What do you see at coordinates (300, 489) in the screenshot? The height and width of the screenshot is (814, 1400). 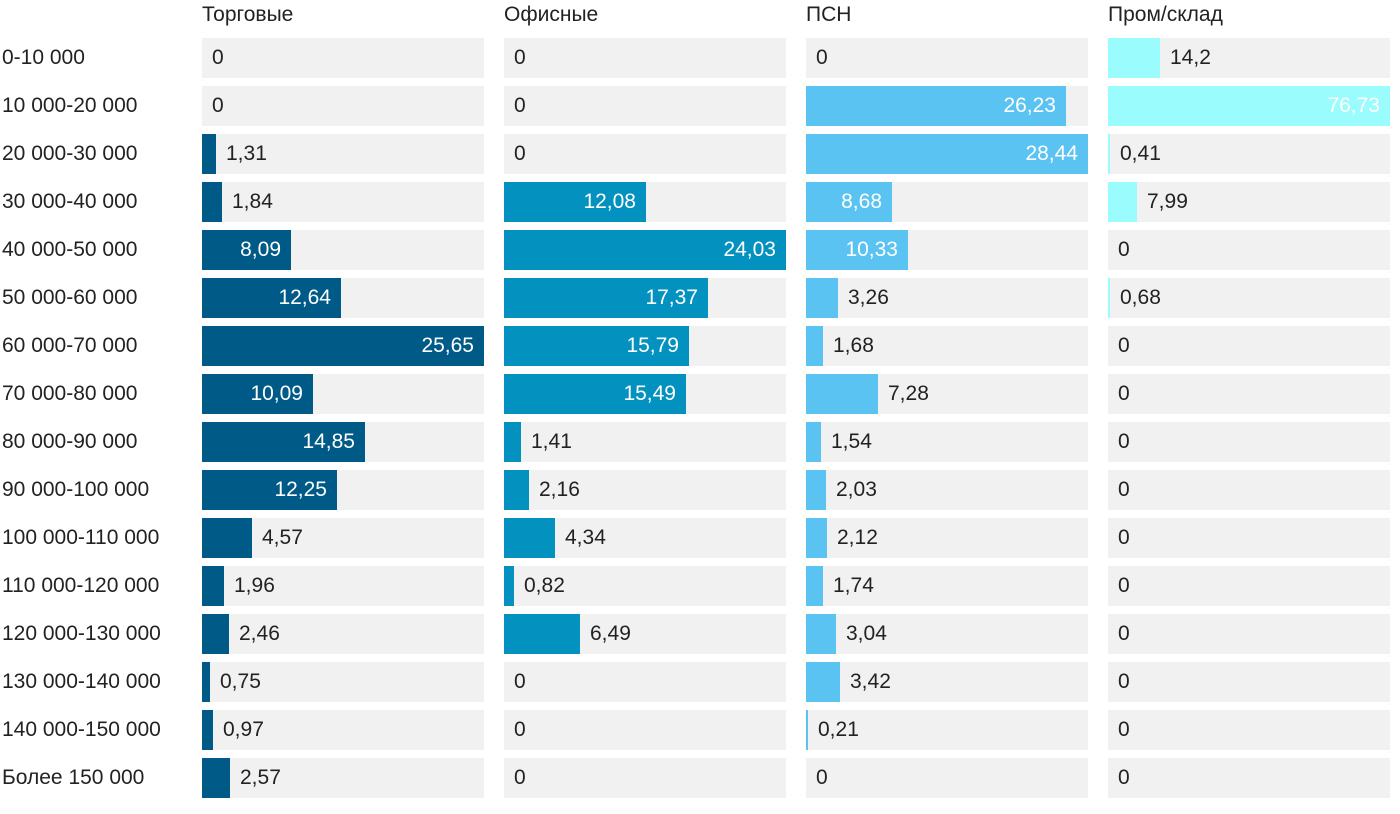 I see `data-label: 12,25` at bounding box center [300, 489].